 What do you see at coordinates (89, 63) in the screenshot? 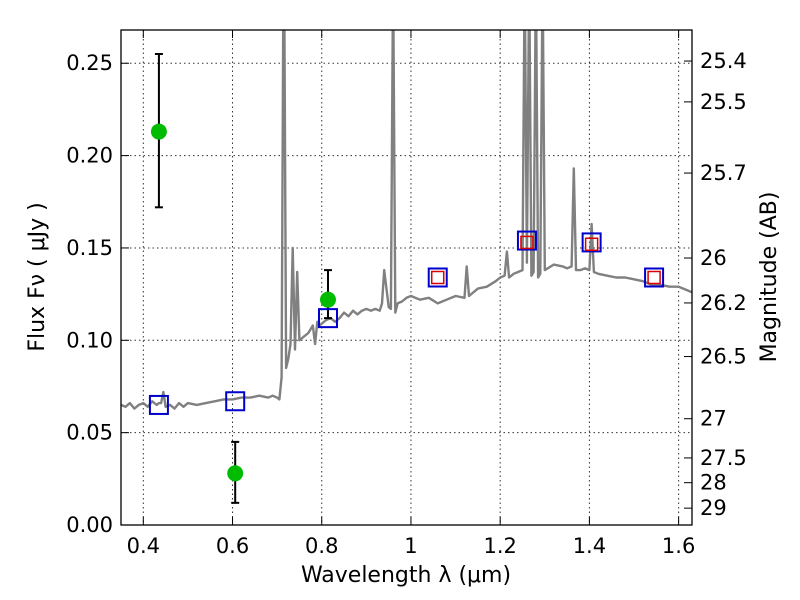
I see `y-tick-label: 0.25` at bounding box center [89, 63].